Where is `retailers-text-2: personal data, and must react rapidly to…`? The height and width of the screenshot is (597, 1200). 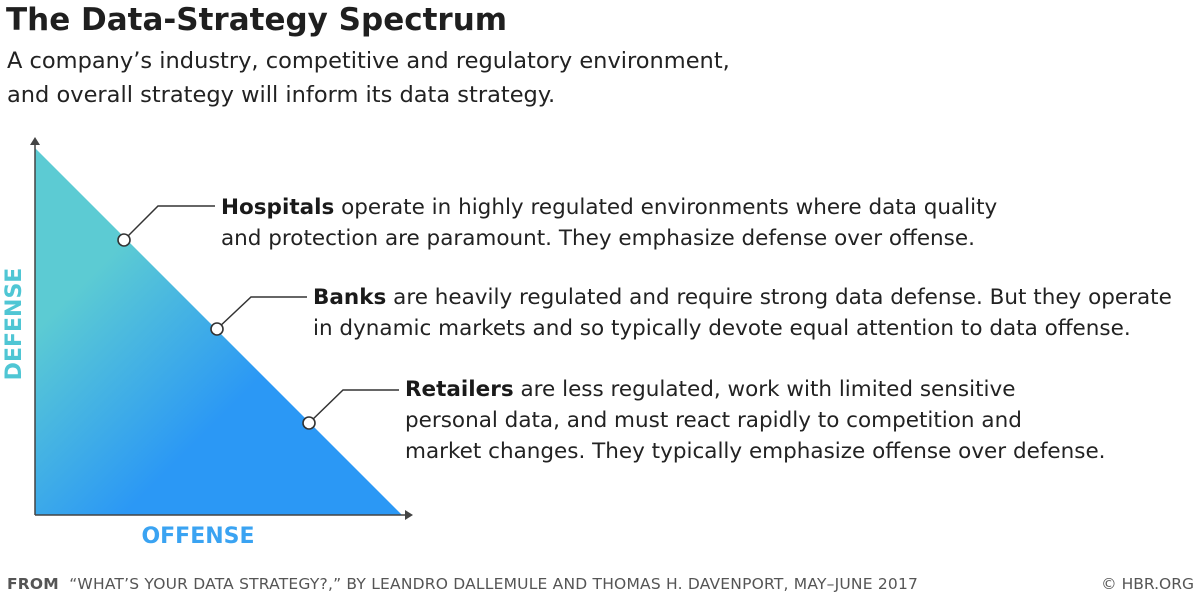
retailers-text-2: personal data, and must react rapidly to… is located at coordinates (713, 420).